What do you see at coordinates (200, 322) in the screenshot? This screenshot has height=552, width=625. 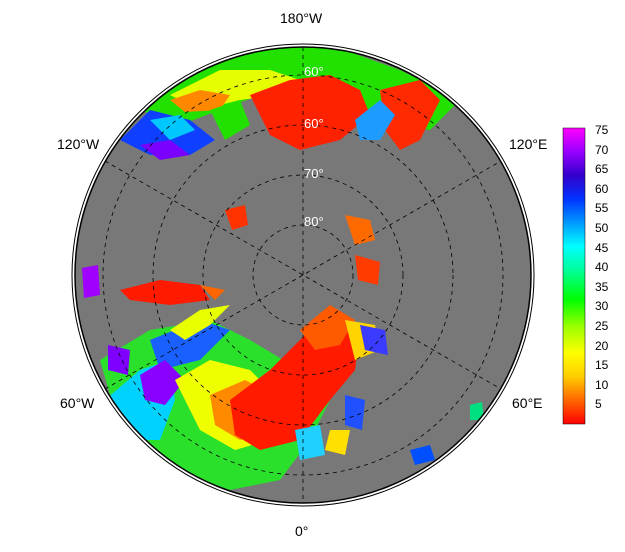 I see `greenland-arc-yellow` at bounding box center [200, 322].